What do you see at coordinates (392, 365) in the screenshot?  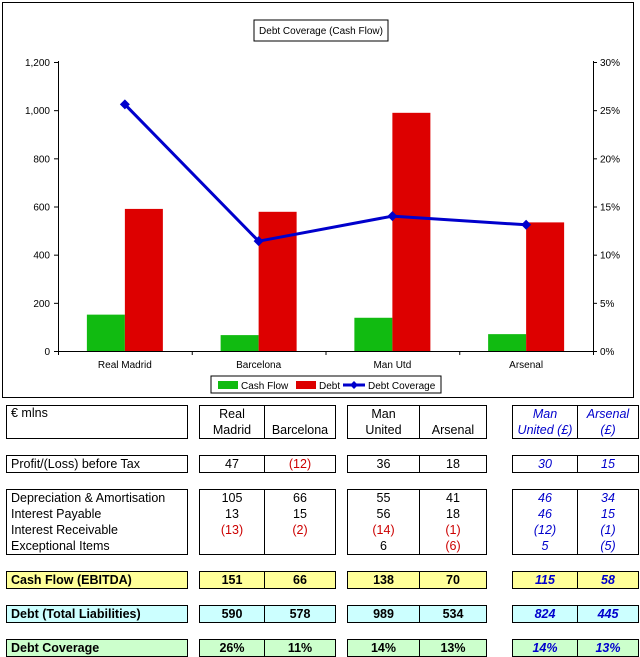 I see `category-label: Man Utd` at bounding box center [392, 365].